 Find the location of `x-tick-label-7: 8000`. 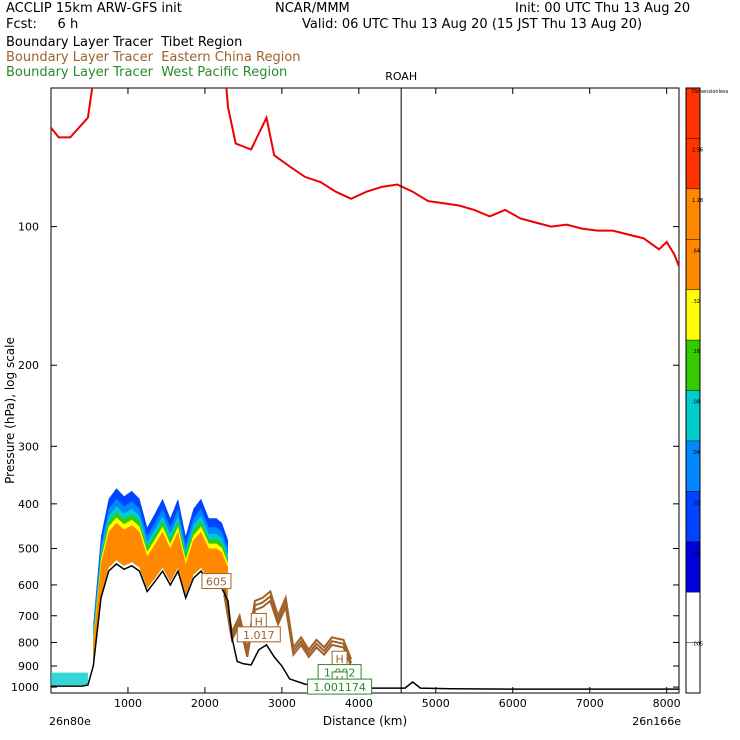

x-tick-label-7: 8000 is located at coordinates (667, 703).